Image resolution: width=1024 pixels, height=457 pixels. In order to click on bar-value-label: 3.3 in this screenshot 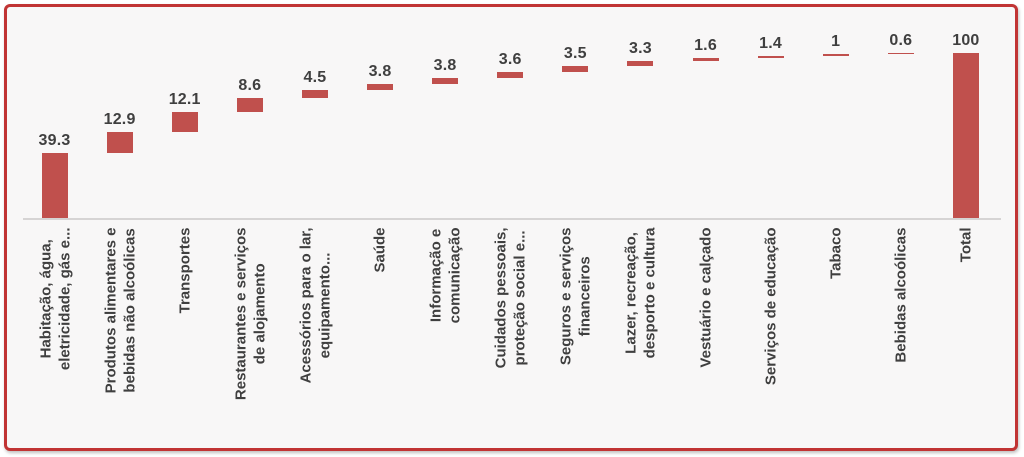, I will do `click(640, 48)`.